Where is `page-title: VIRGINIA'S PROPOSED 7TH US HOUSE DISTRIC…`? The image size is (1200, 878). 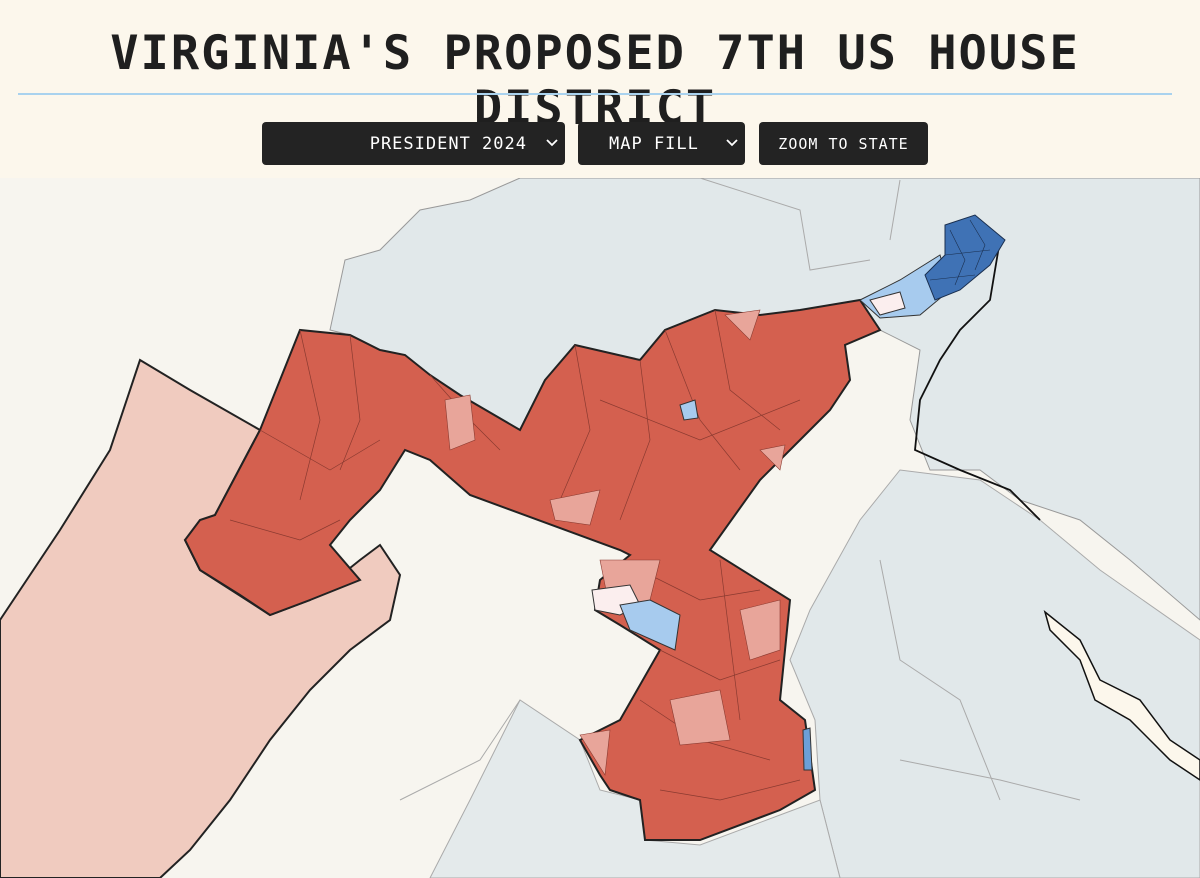
page-title: VIRGINIA'S PROPOSED 7TH US HOUSE DISTRIC… is located at coordinates (595, 81).